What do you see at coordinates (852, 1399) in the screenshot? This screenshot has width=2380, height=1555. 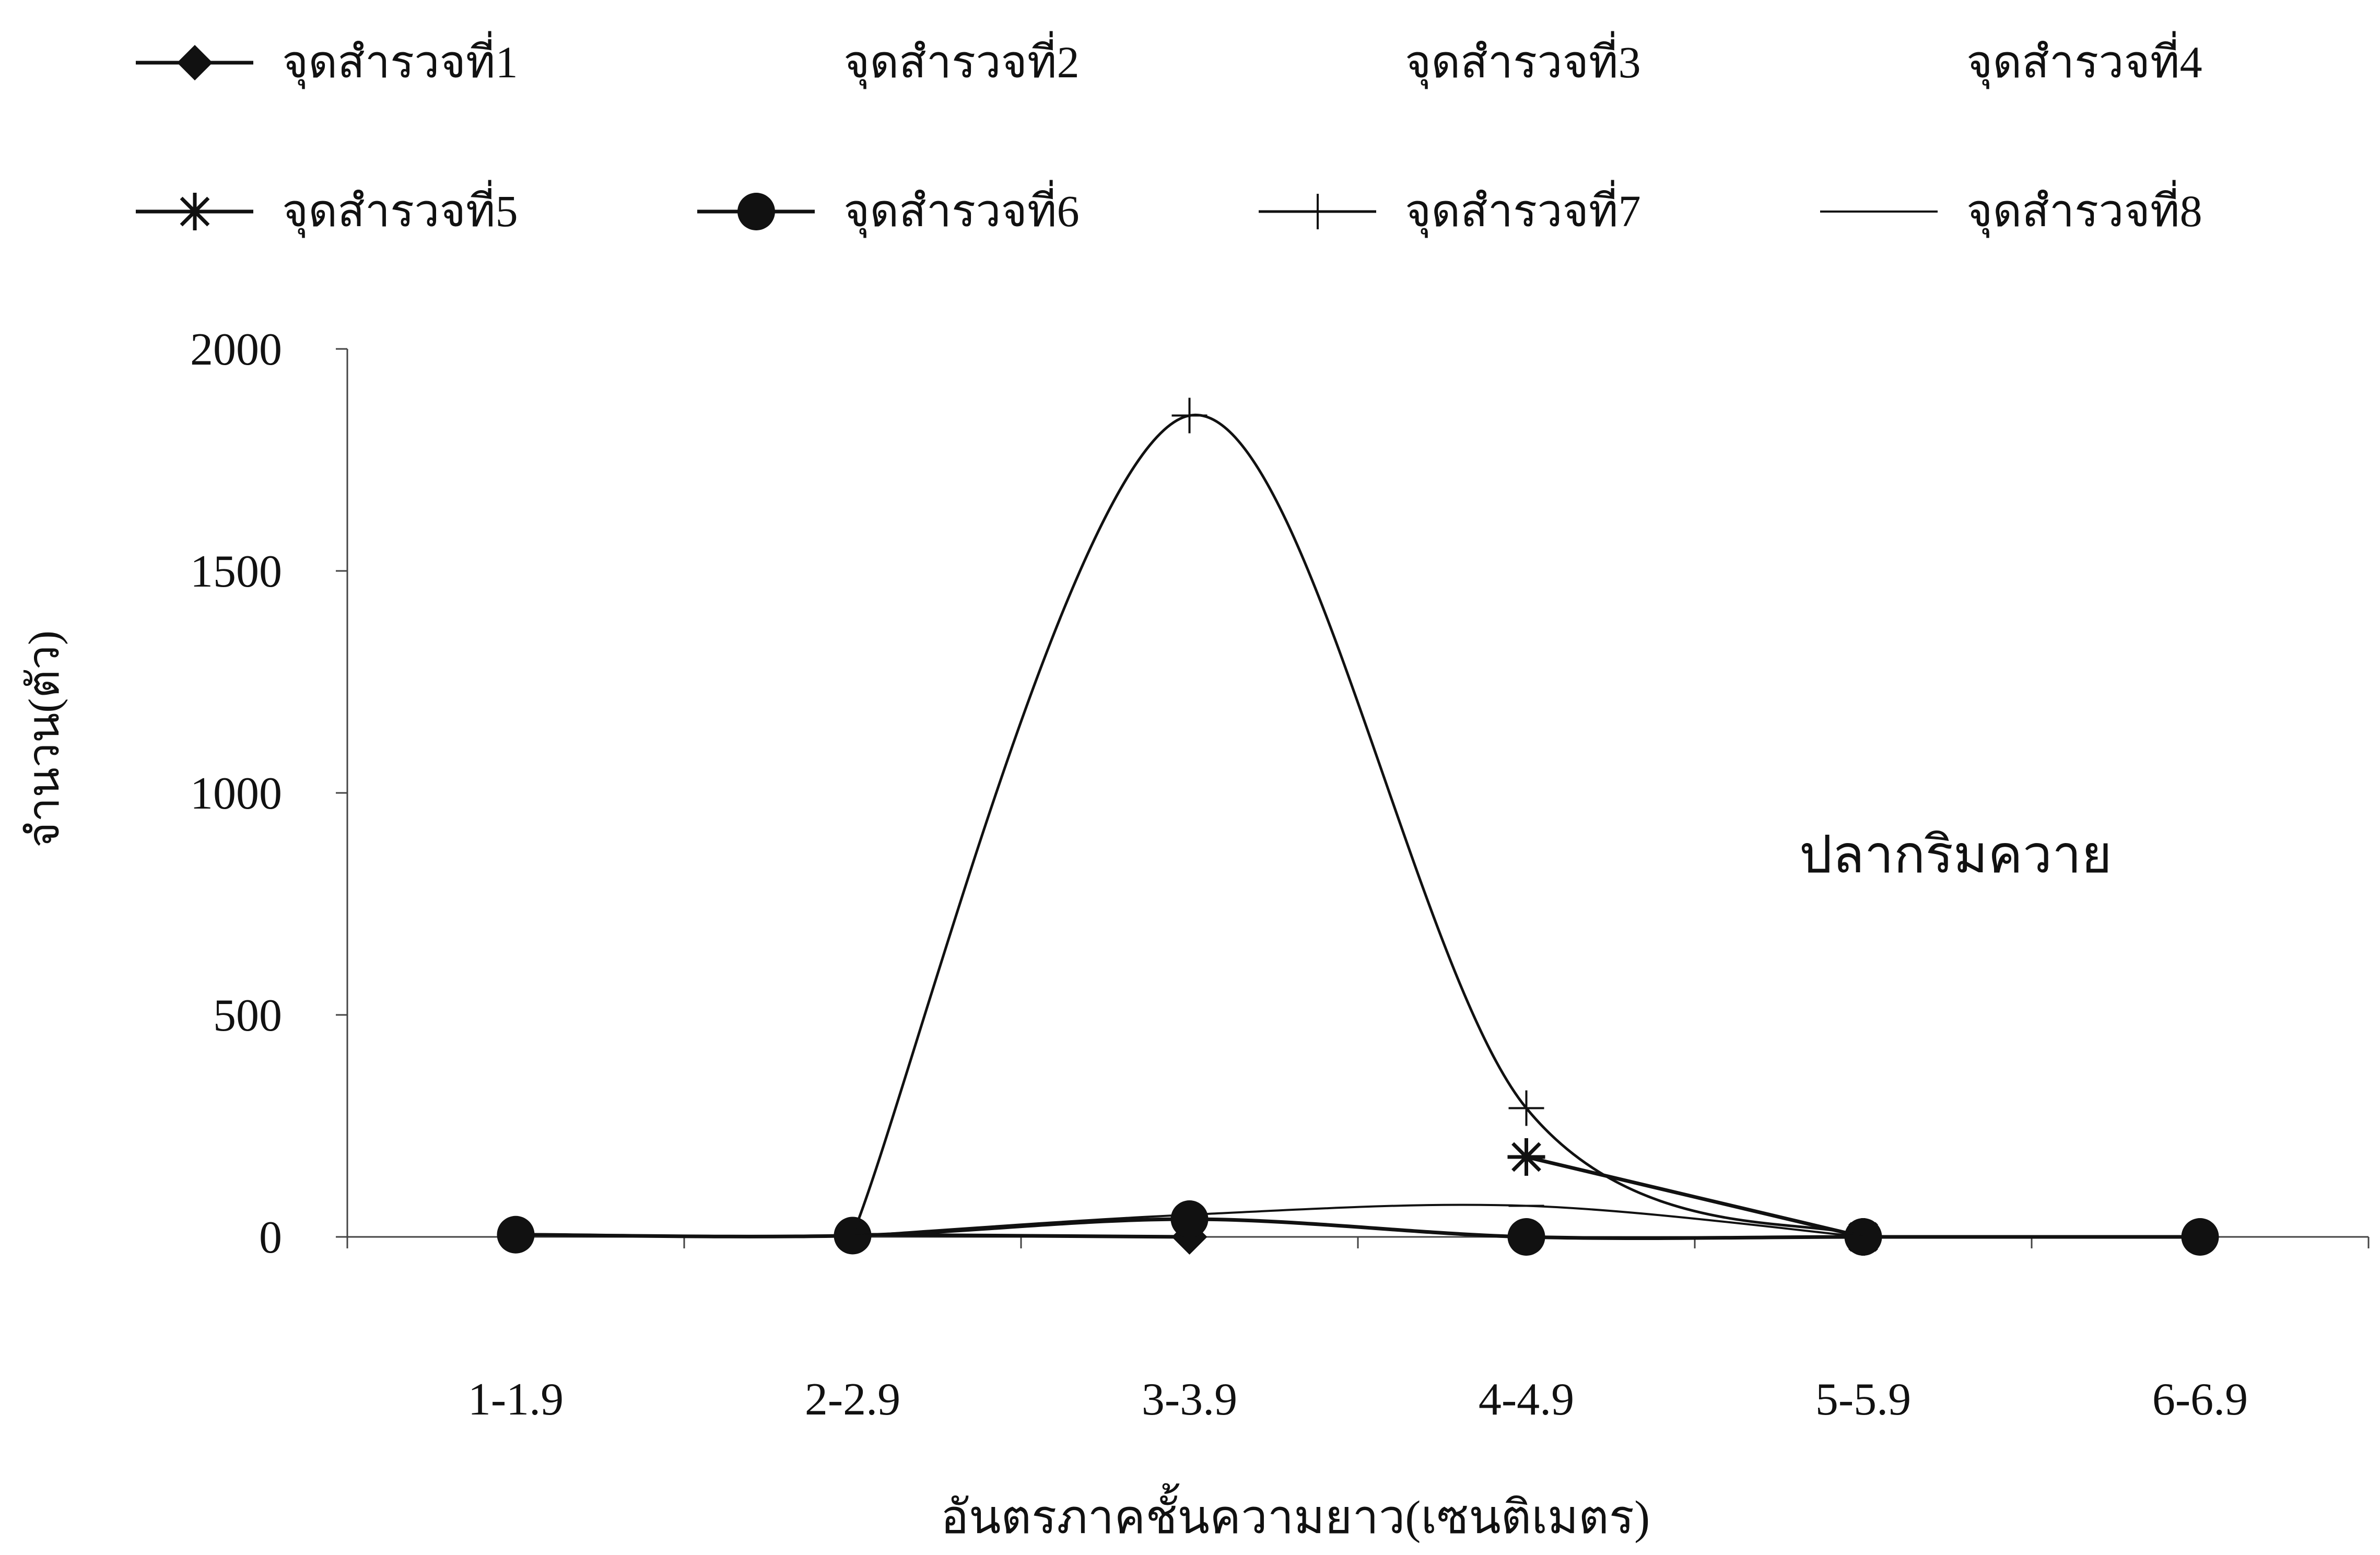 I see `x-tick-label: 2-2.9` at bounding box center [852, 1399].